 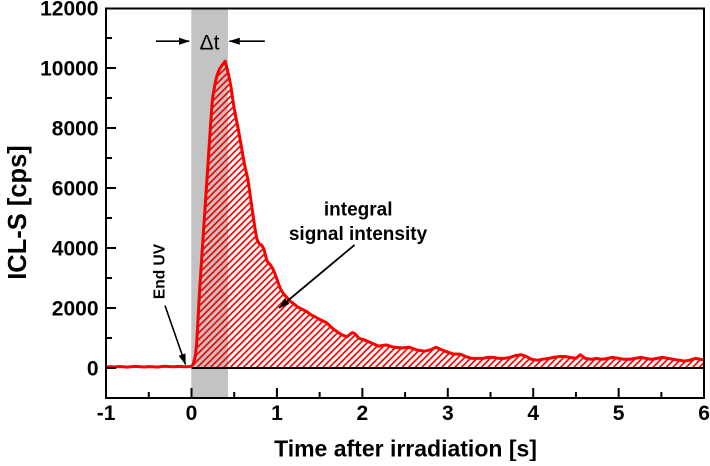 What do you see at coordinates (210, 43) in the screenshot?
I see `svg-text: Δt` at bounding box center [210, 43].